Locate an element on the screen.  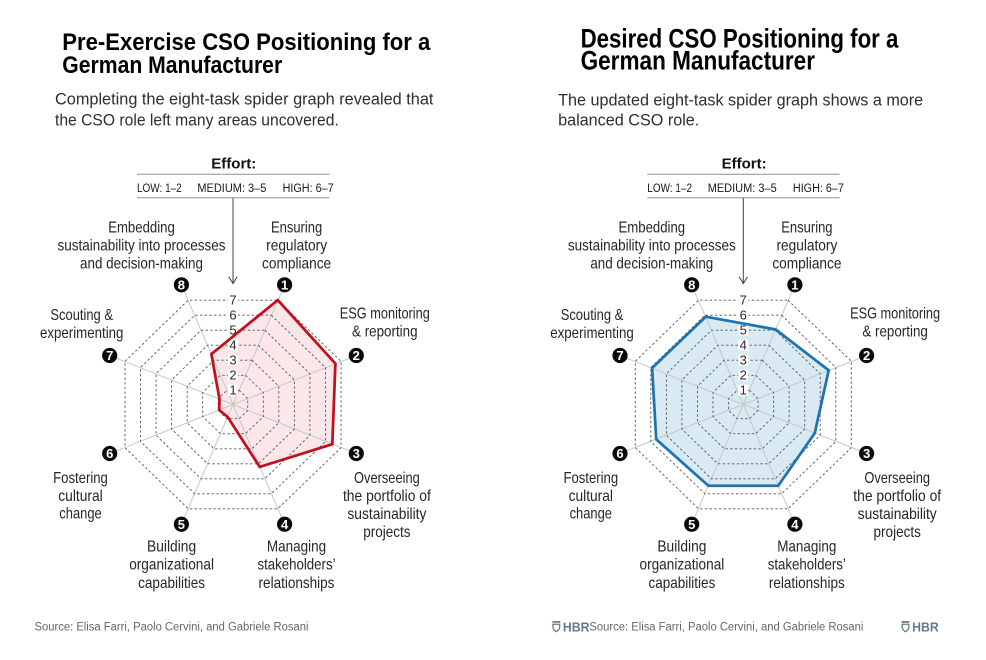
svg-text: balanced CSO role. is located at coordinates (628, 120).